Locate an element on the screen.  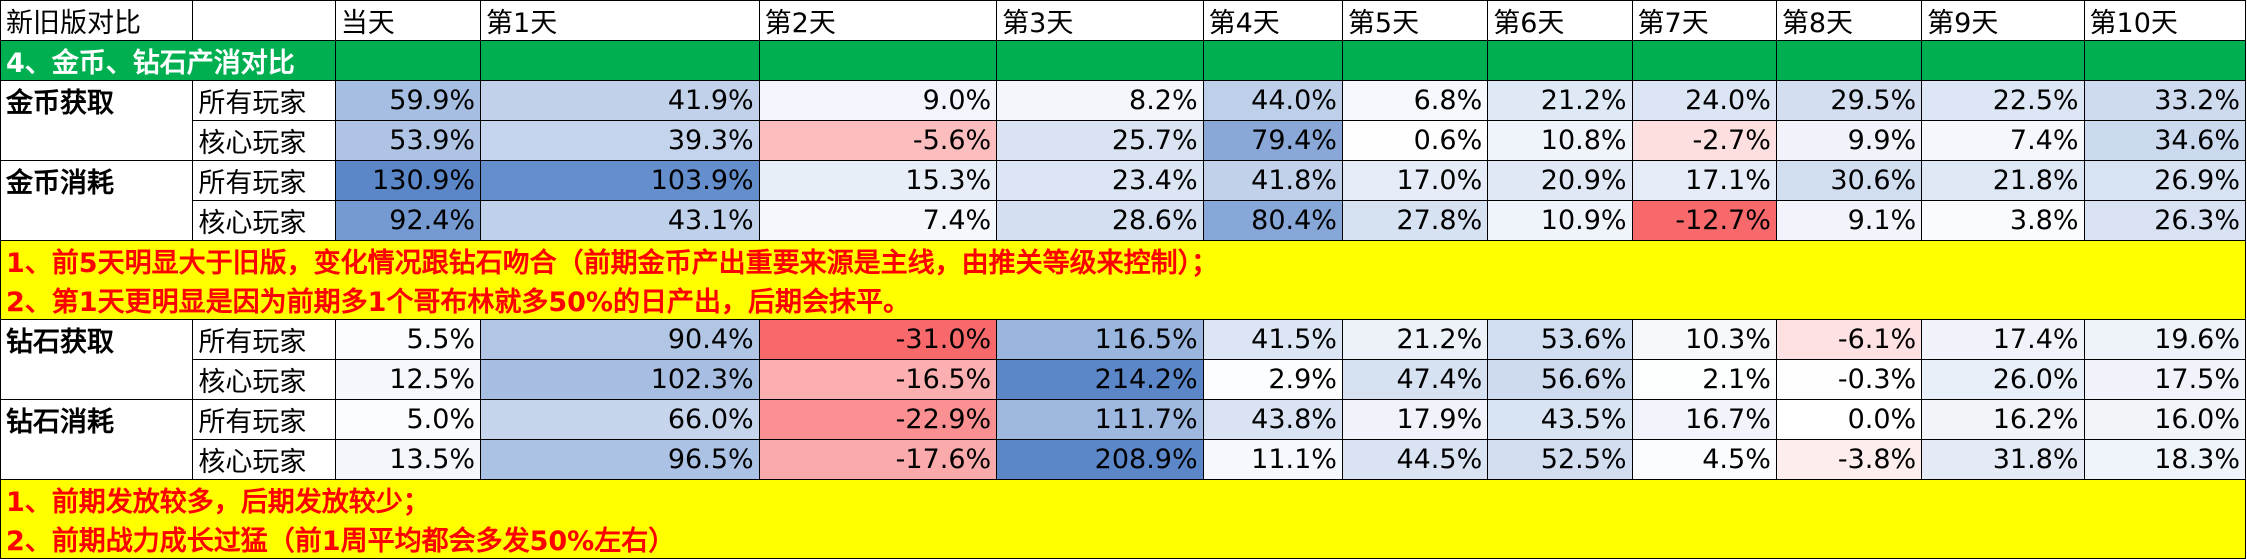
value-cell: 10.9% is located at coordinates (1560, 220).